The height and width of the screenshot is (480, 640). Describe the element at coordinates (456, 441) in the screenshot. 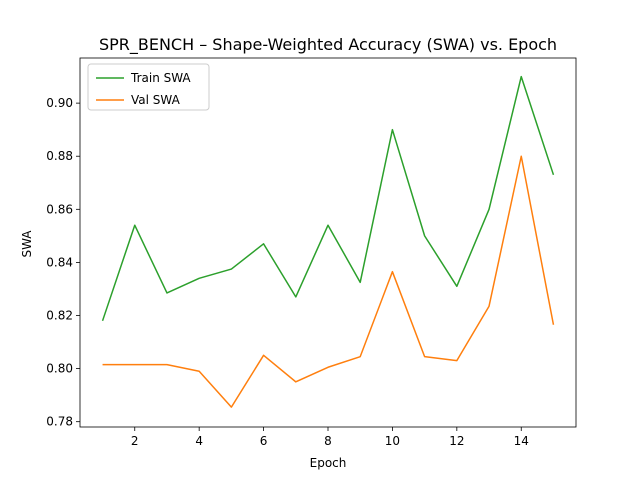

I see `x-tick-label: 12` at that location.